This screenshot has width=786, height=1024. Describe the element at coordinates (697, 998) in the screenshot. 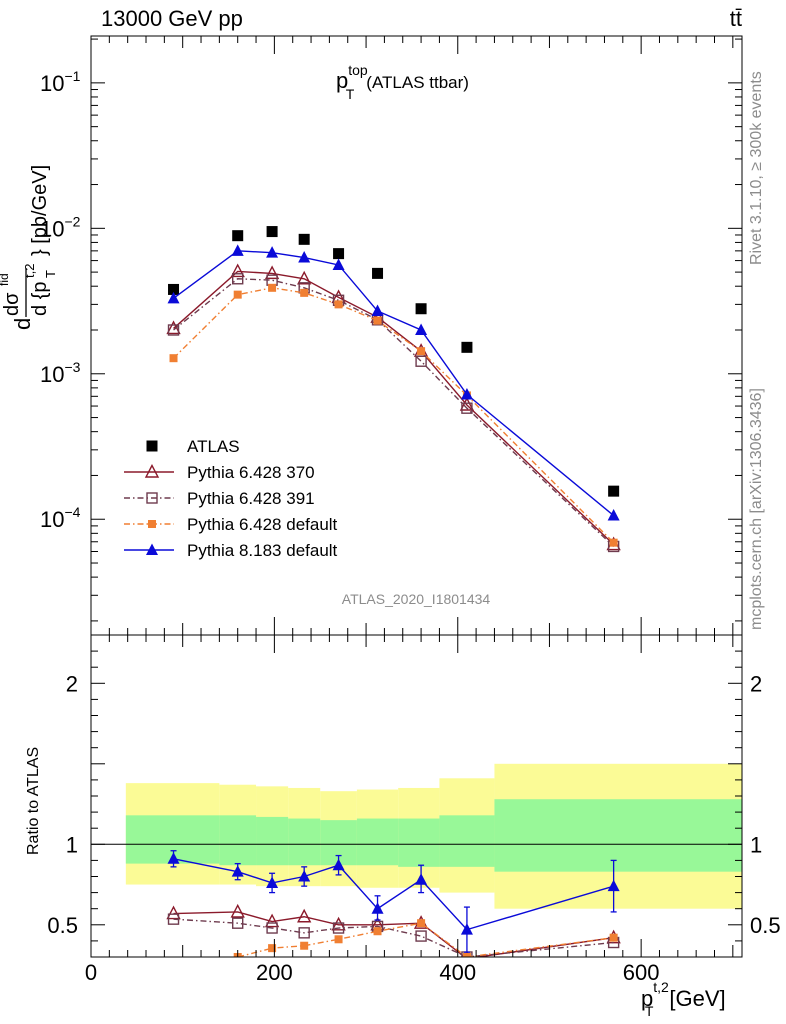

I see `xlabel-unit: [GeV]` at that location.